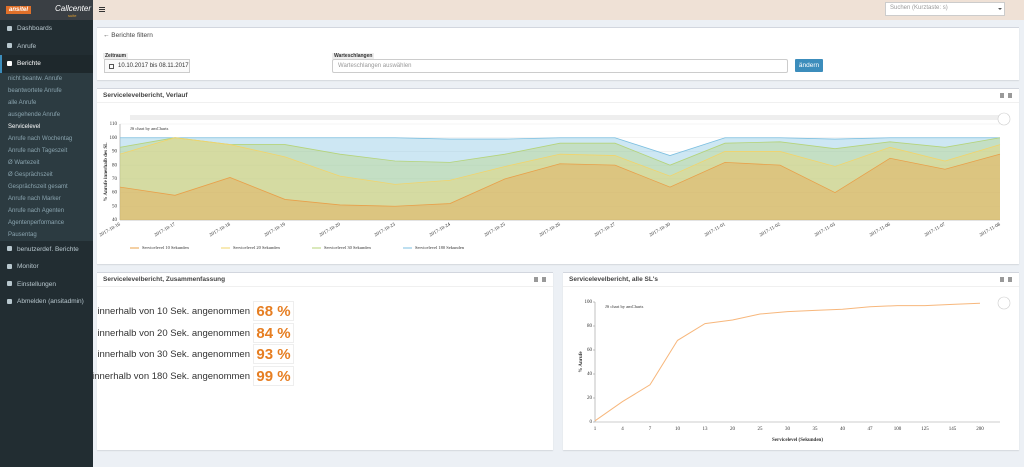  What do you see at coordinates (581, 362) in the screenshot?
I see `y-axis-title: % Anrufe` at bounding box center [581, 362].